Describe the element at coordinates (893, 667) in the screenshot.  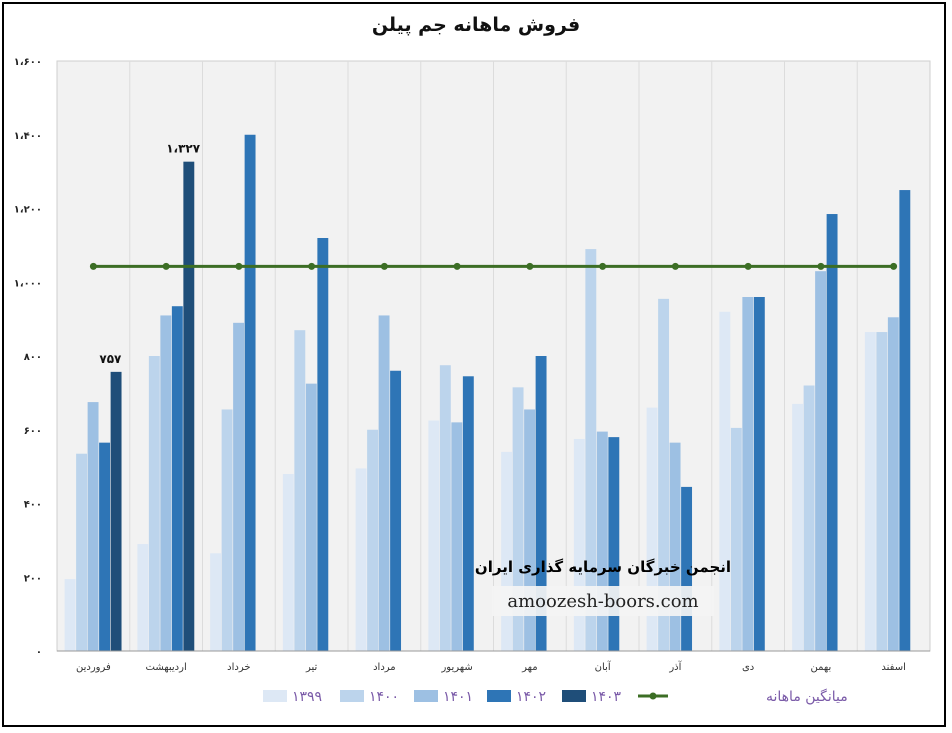
I see `x-tick-label: اسفند` at that location.